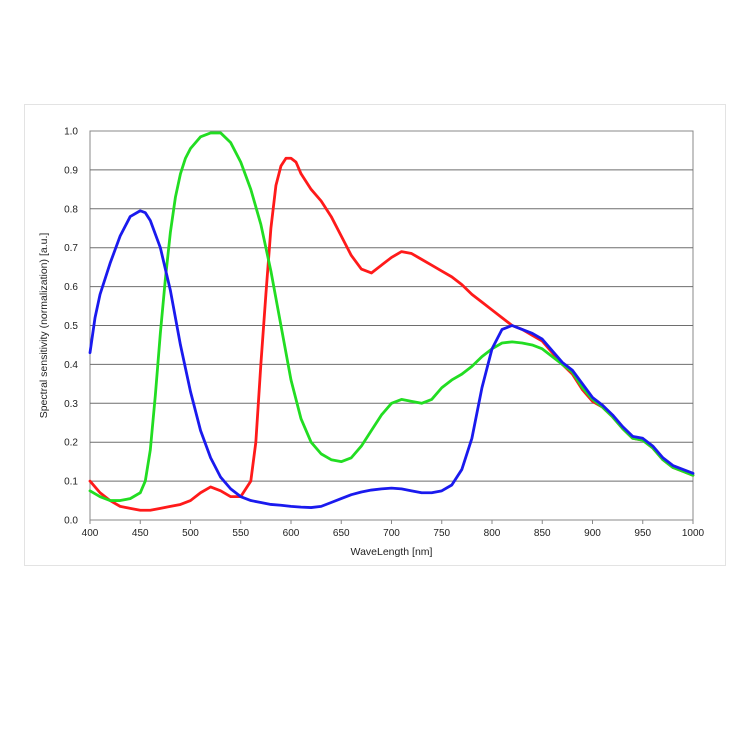 Image resolution: width=750 pixels, height=750 pixels. Describe the element at coordinates (693, 533) in the screenshot. I see `x-tick-label: 1000` at that location.